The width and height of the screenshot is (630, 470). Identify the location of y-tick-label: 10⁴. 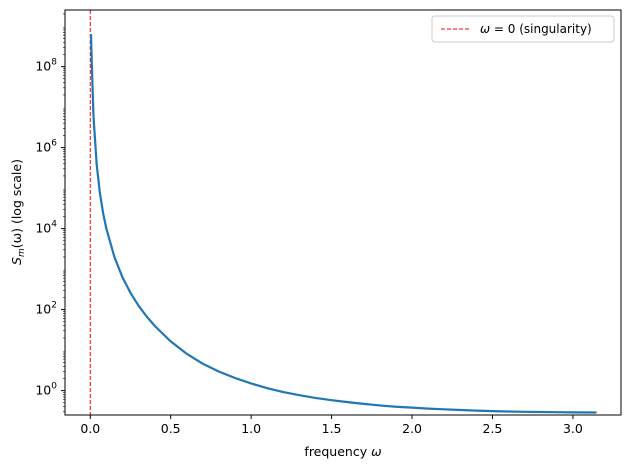
(46, 228).